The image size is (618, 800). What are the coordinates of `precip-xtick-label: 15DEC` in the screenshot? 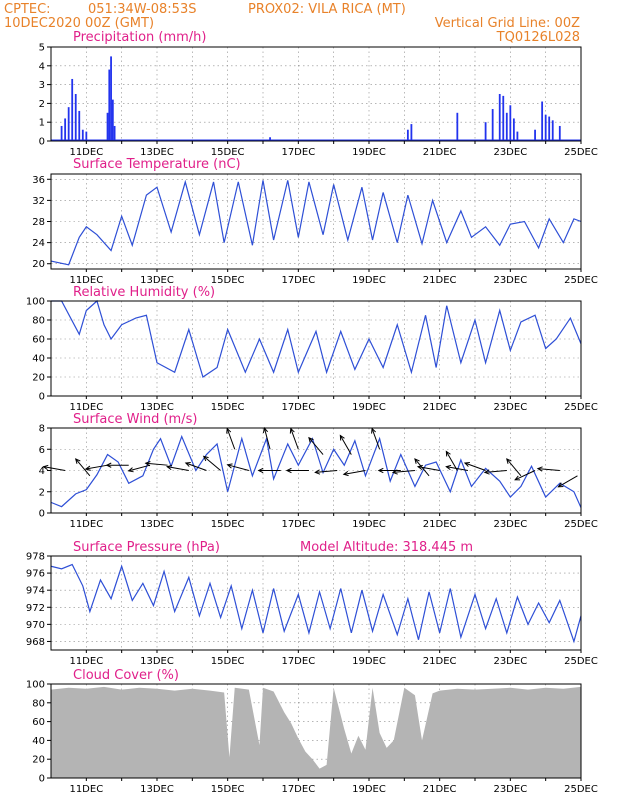 It's located at (228, 152).